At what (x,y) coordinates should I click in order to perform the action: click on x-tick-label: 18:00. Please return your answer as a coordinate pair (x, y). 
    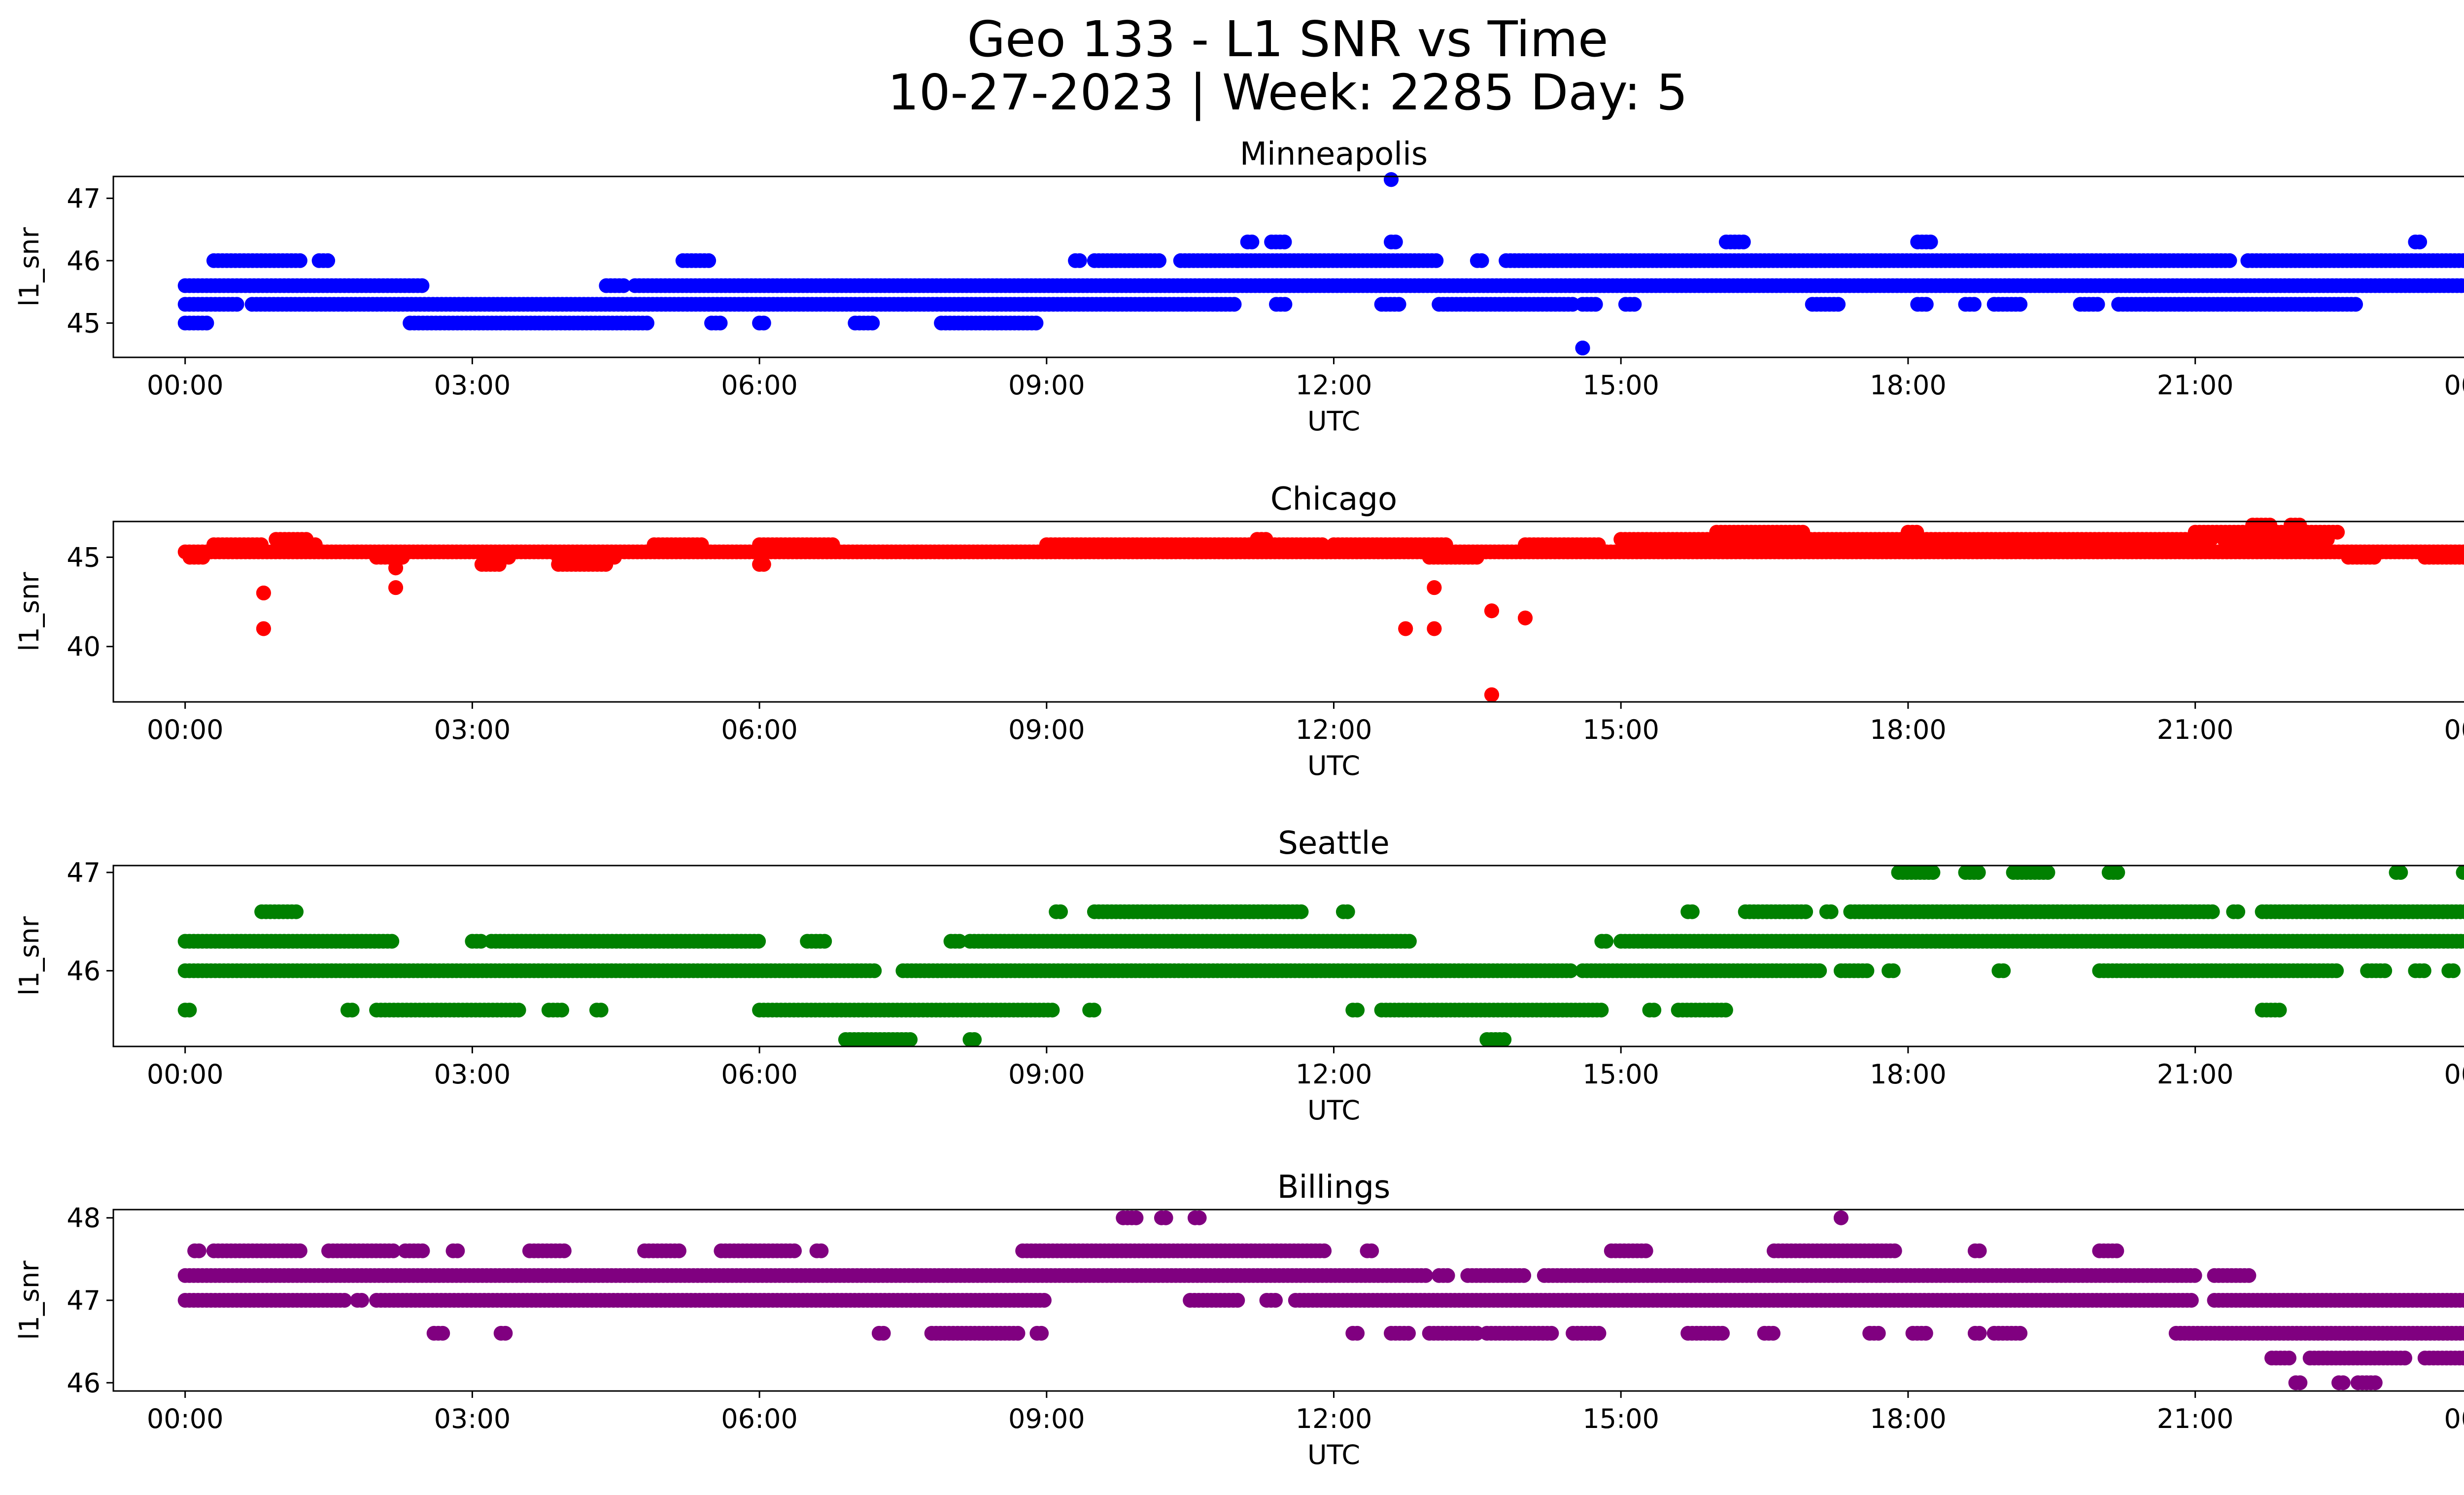
    Looking at the image, I should click on (1908, 1074).